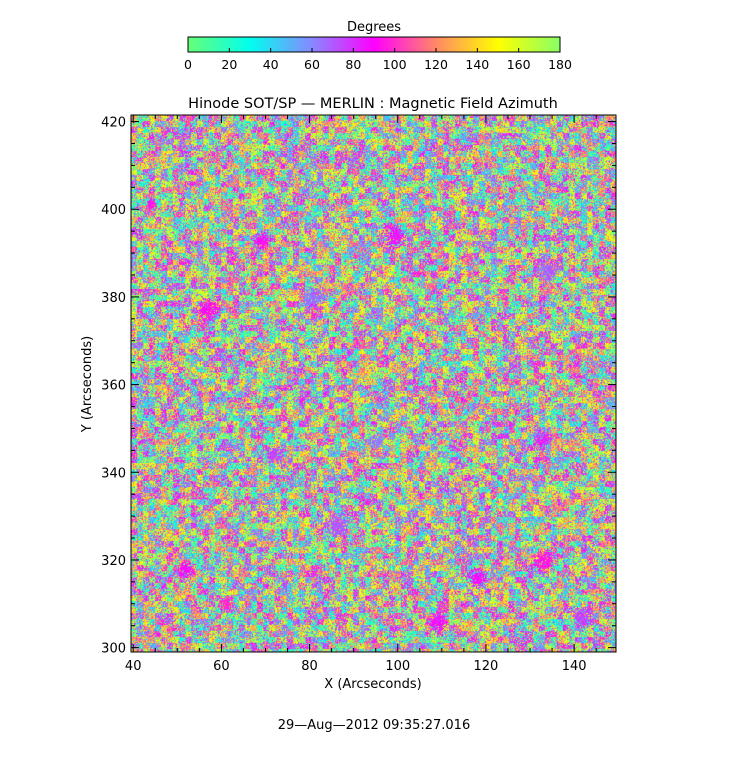 This screenshot has height=768, width=747. What do you see at coordinates (312, 64) in the screenshot?
I see `colorbar-tick-label: 60` at bounding box center [312, 64].